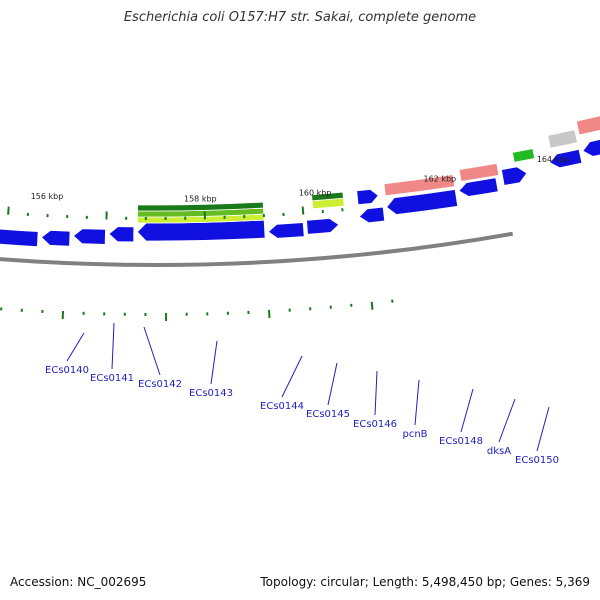 The width and height of the screenshot is (600, 600). I want to click on scale-label: 158 kbp, so click(200, 198).